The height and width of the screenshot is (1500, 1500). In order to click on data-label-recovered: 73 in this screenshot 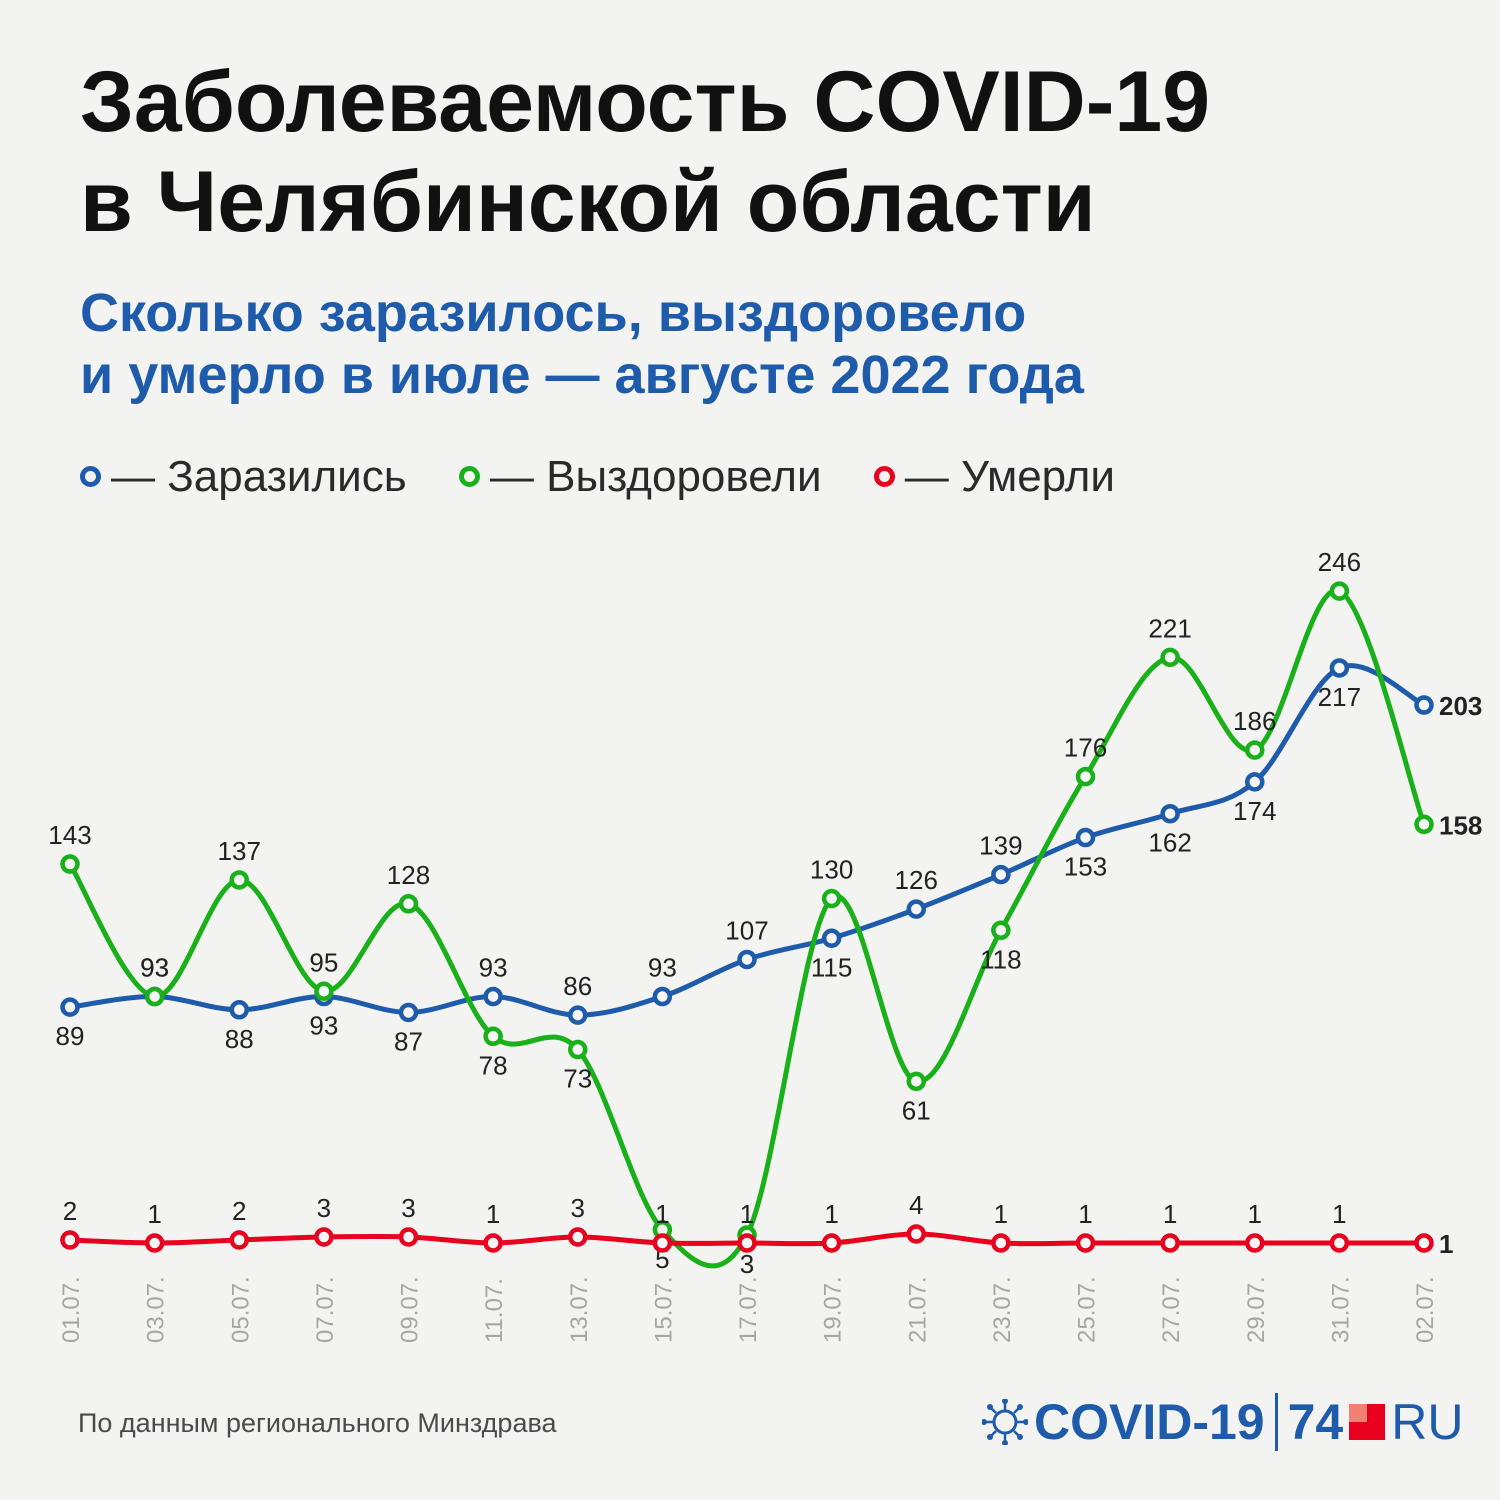, I will do `click(577, 1079)`.